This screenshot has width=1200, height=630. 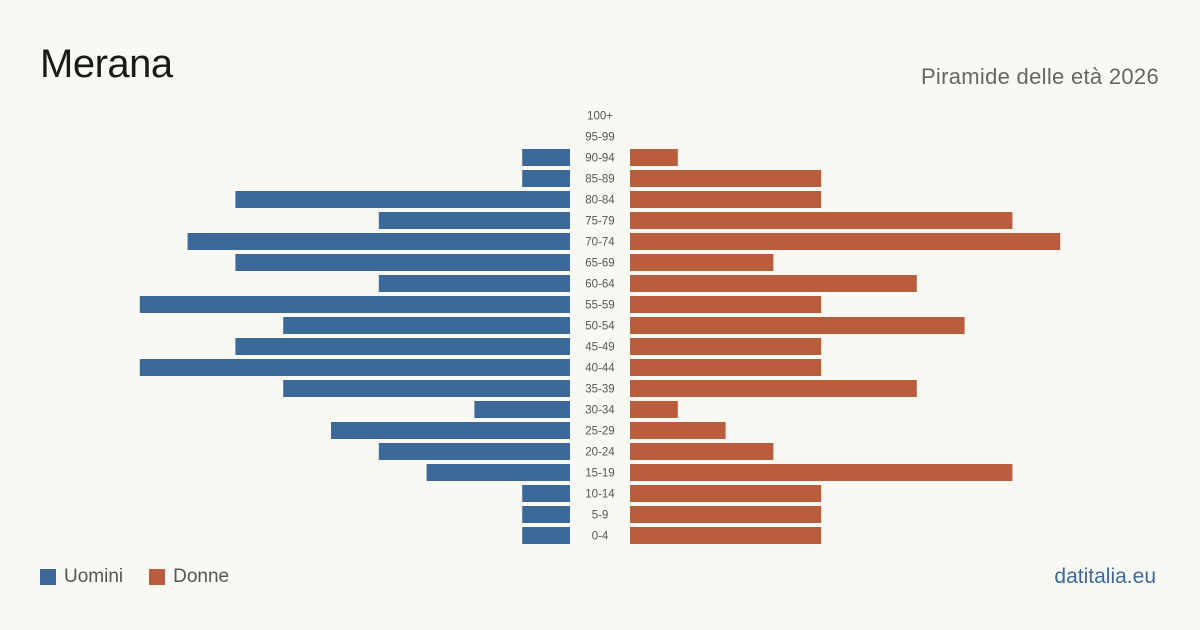 I want to click on page-title: Merana, so click(x=106, y=64).